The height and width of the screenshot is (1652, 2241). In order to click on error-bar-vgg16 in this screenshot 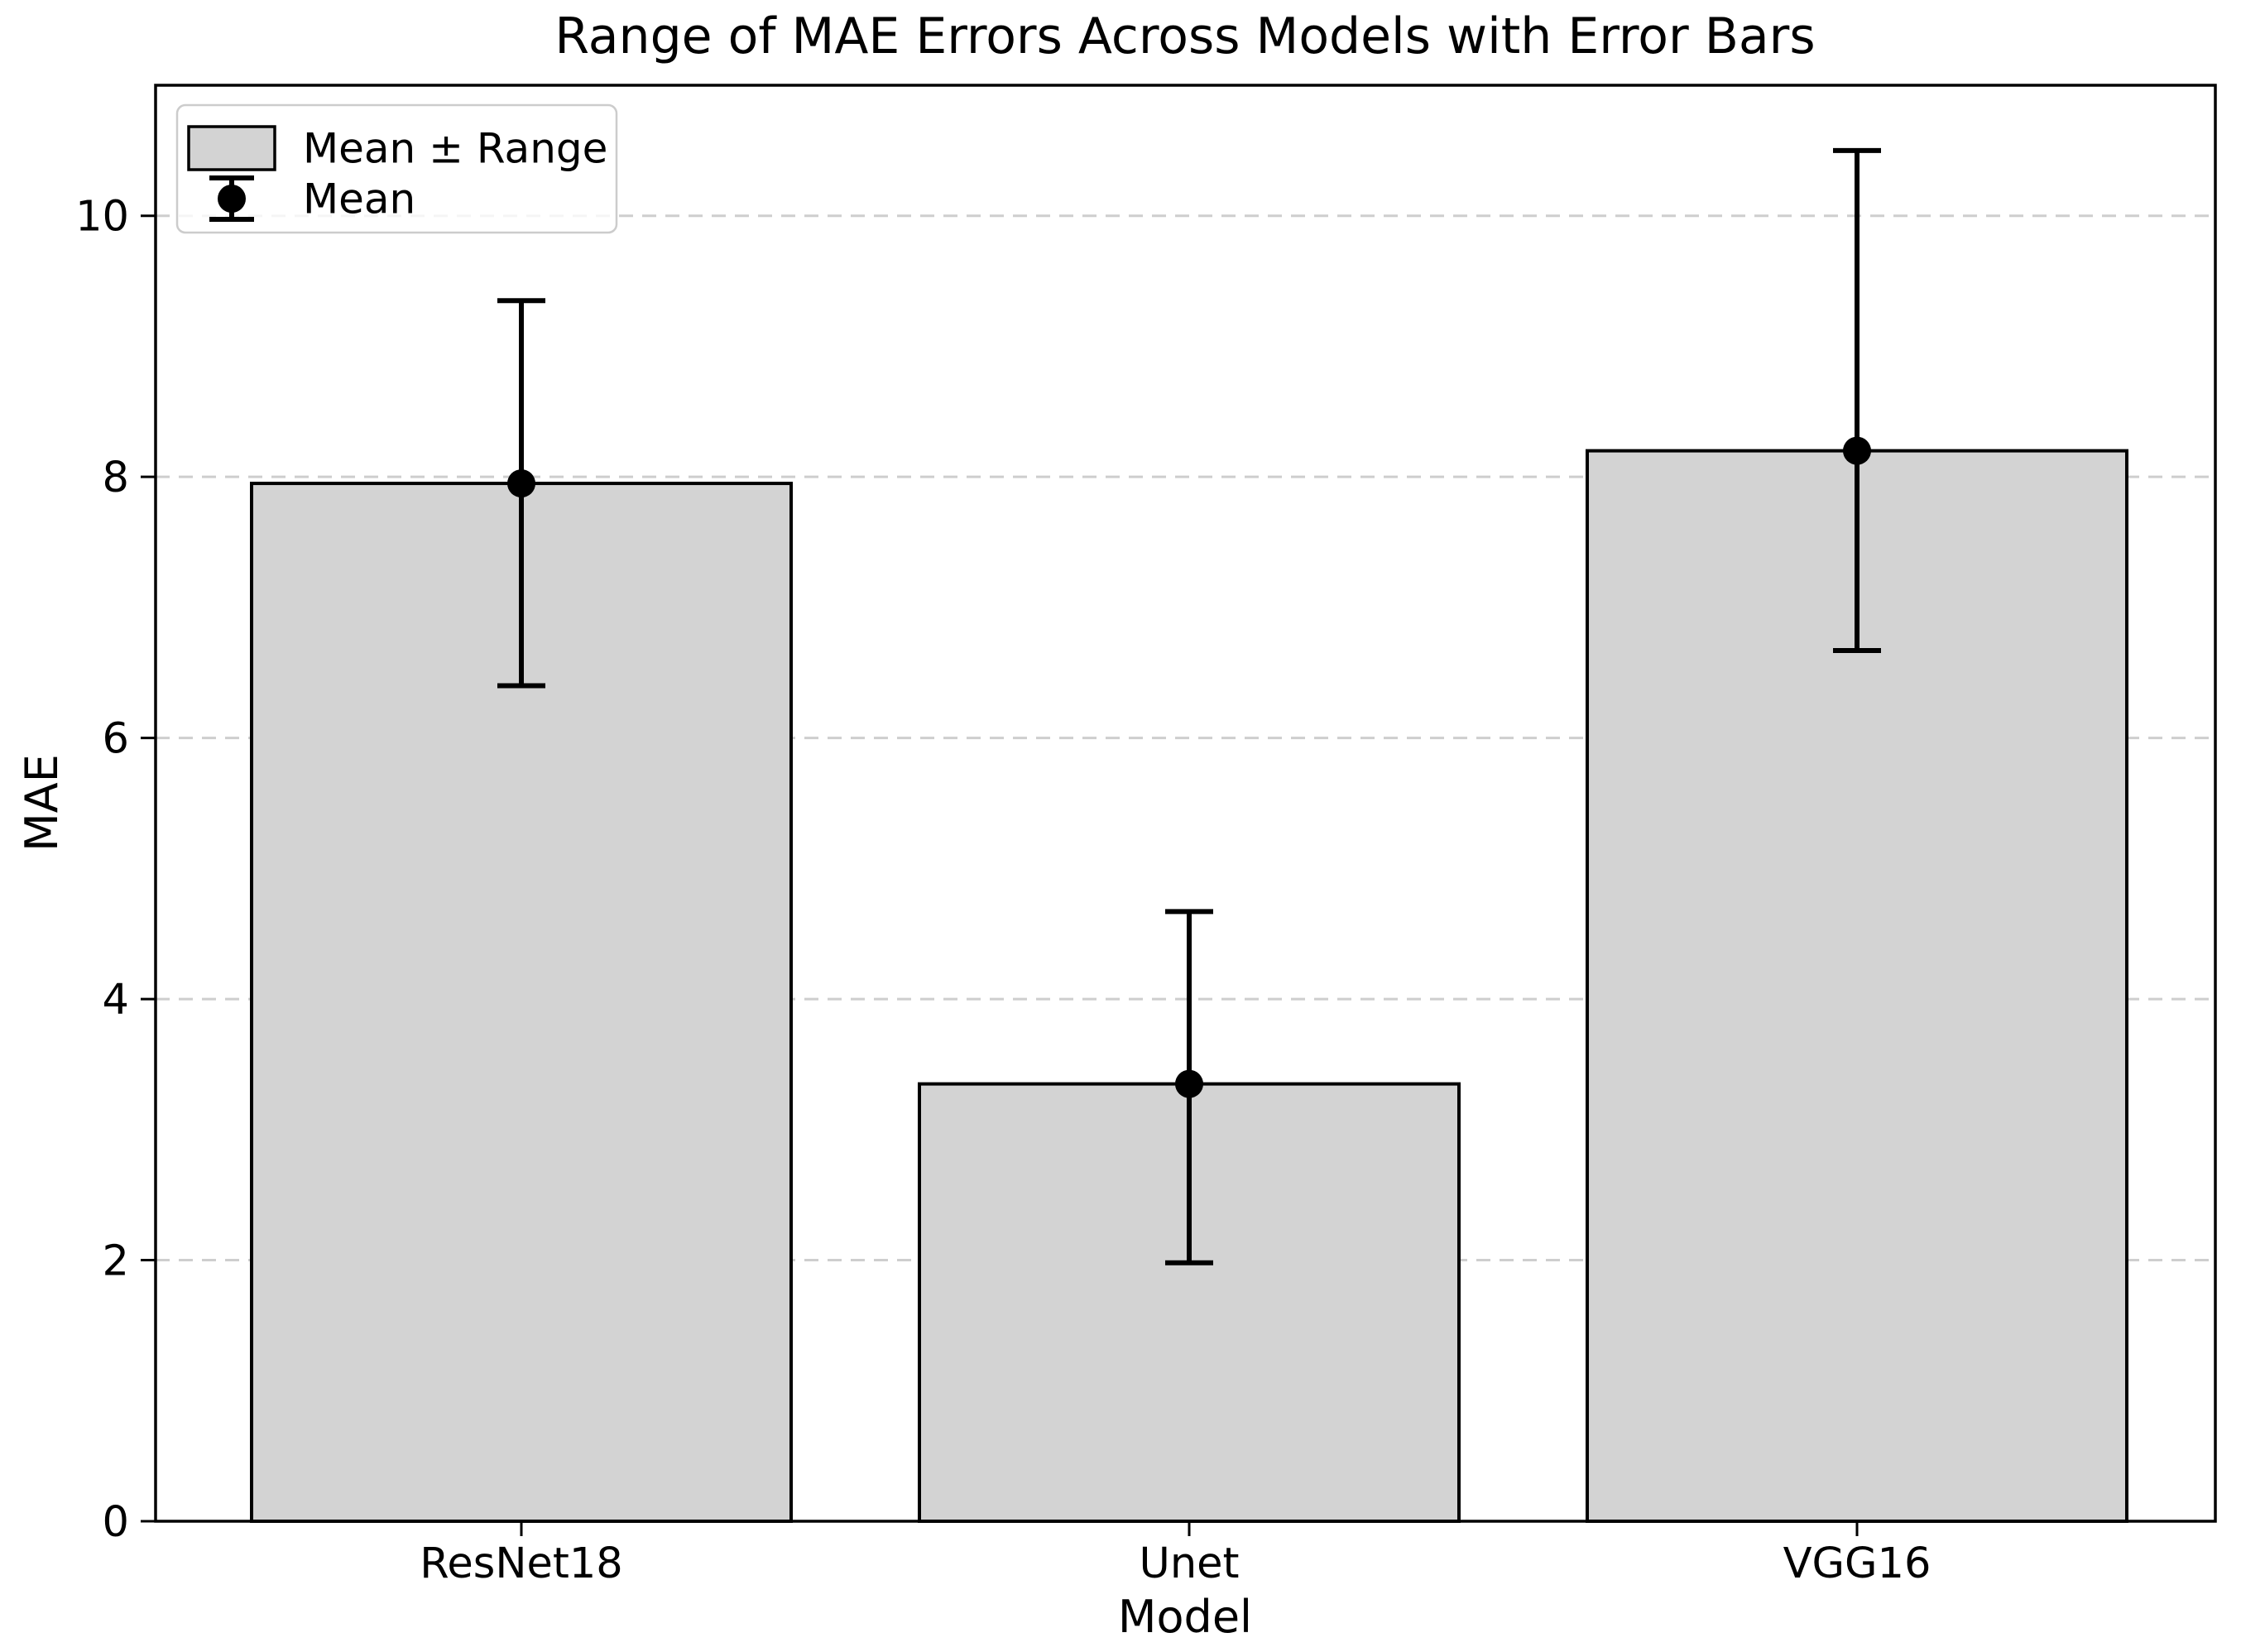, I will do `click(1857, 400)`.